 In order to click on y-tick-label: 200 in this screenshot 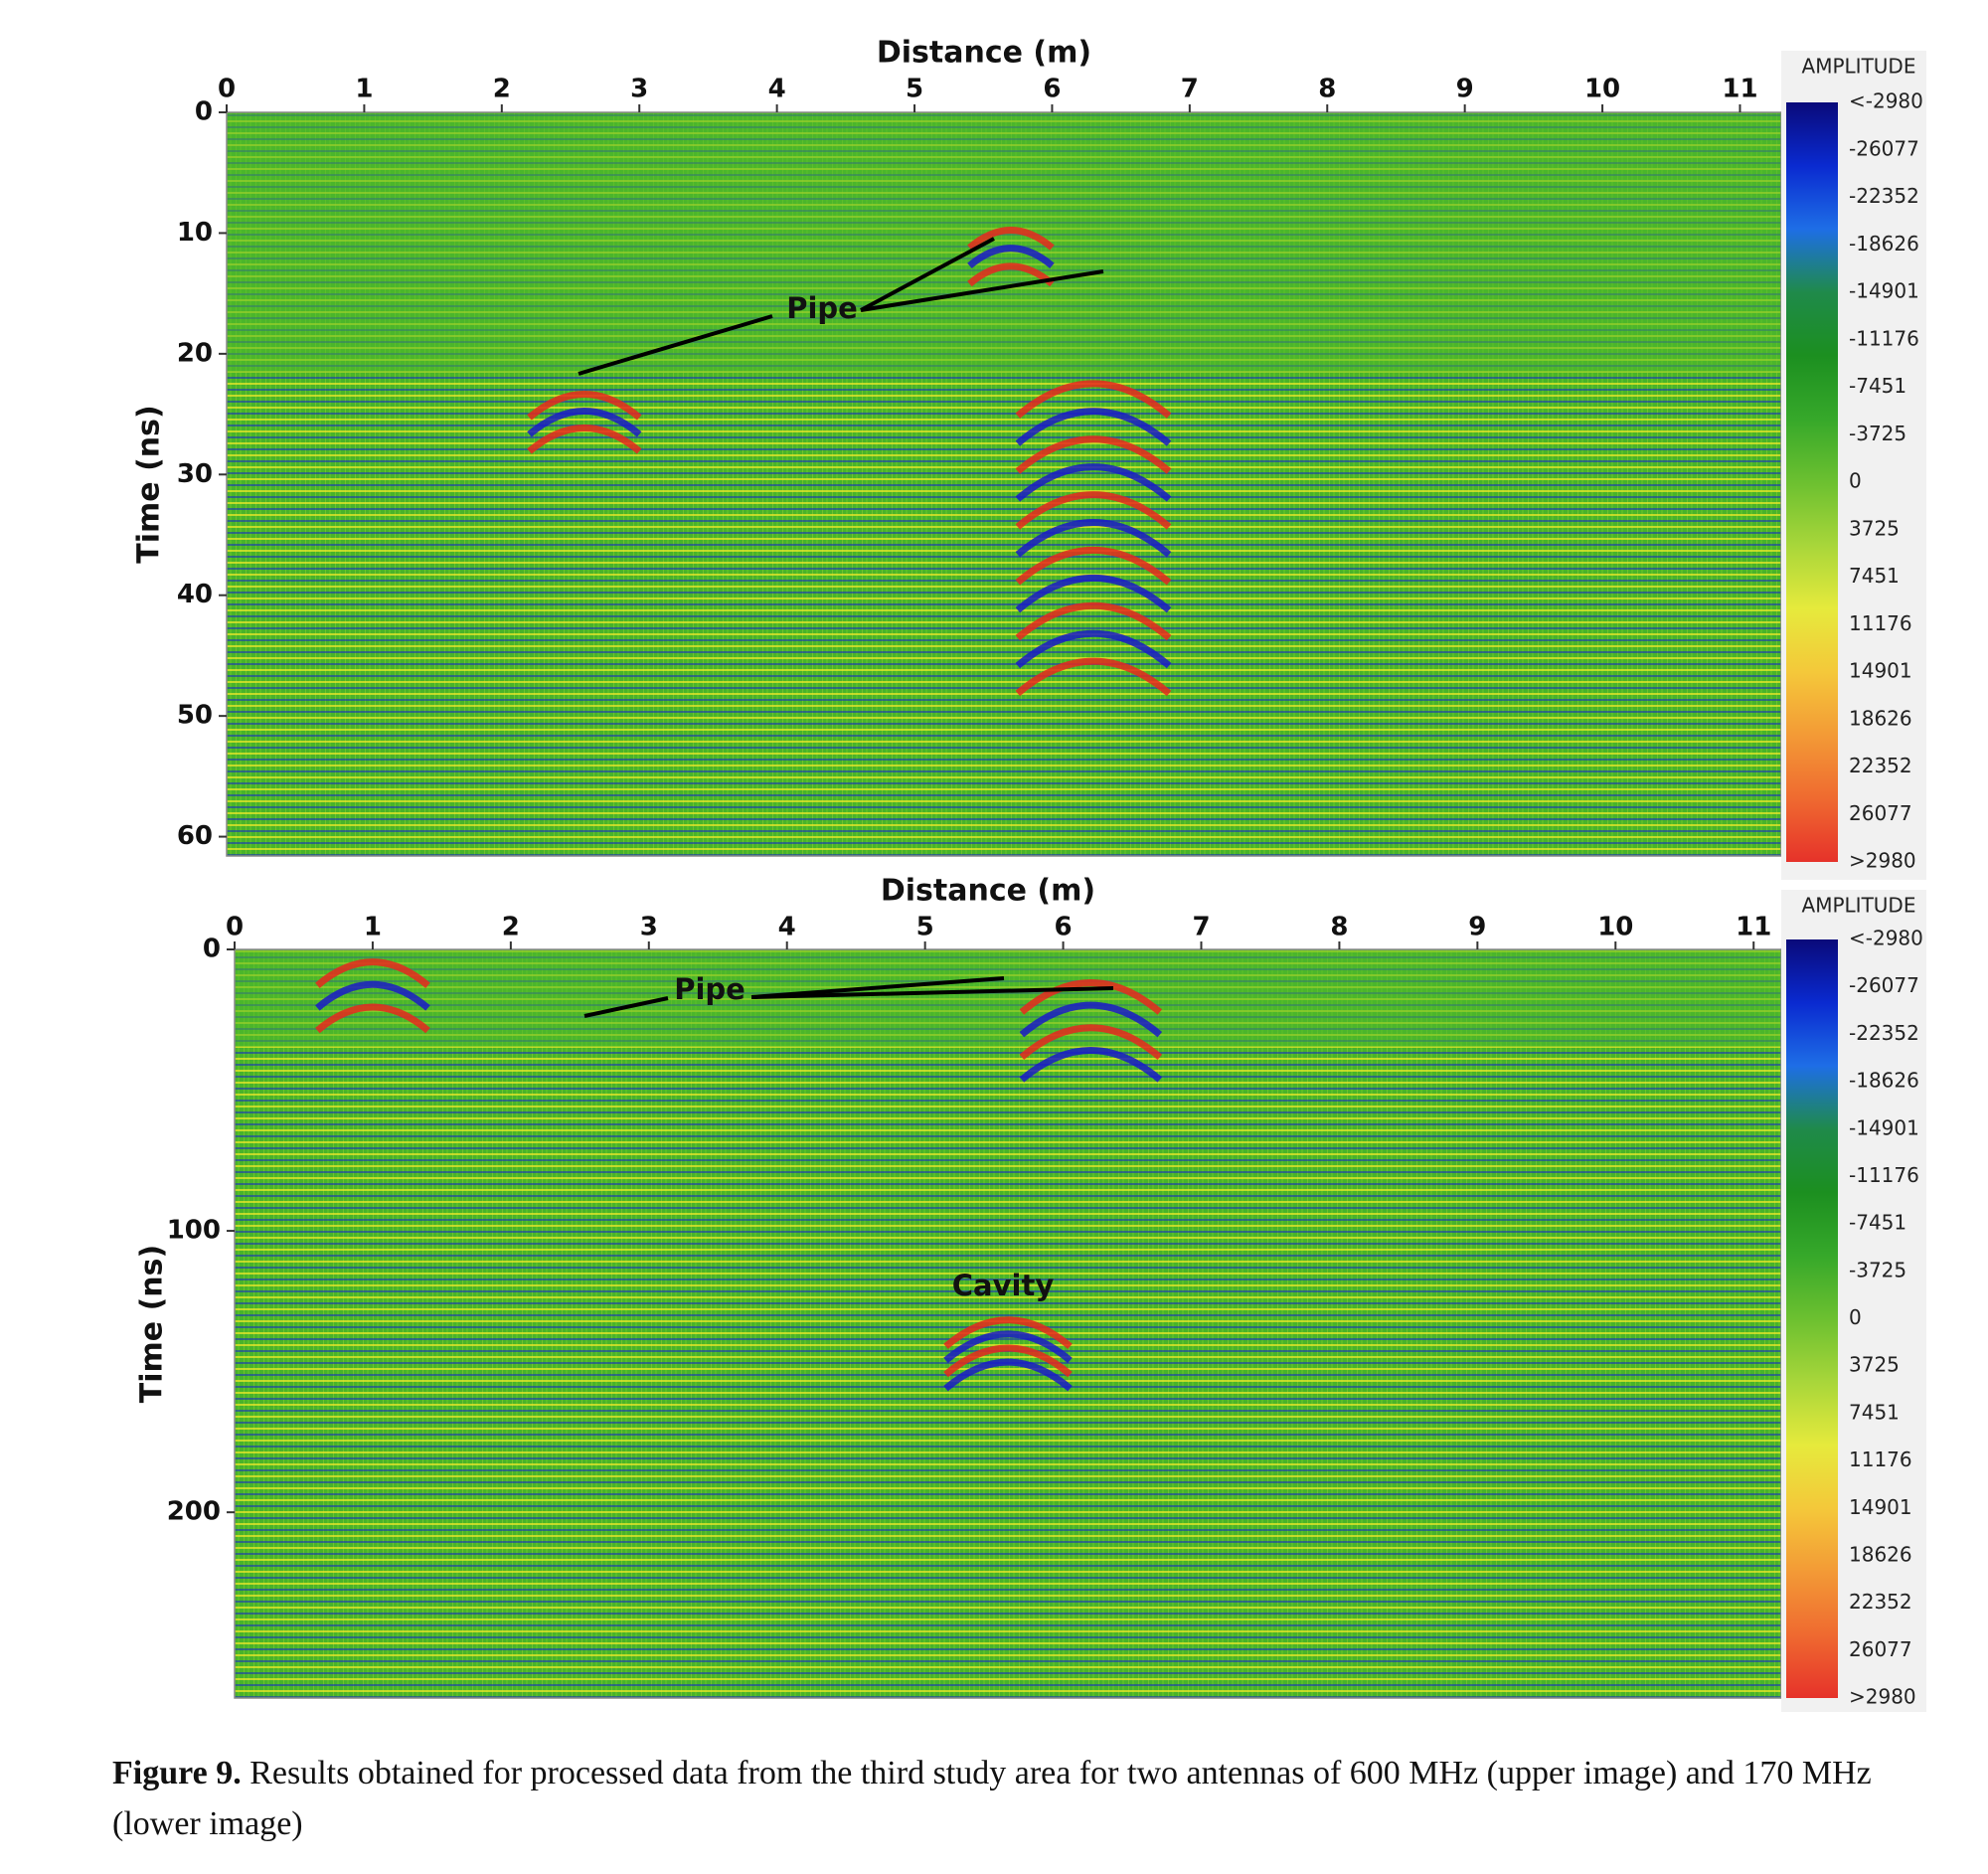, I will do `click(194, 1512)`.